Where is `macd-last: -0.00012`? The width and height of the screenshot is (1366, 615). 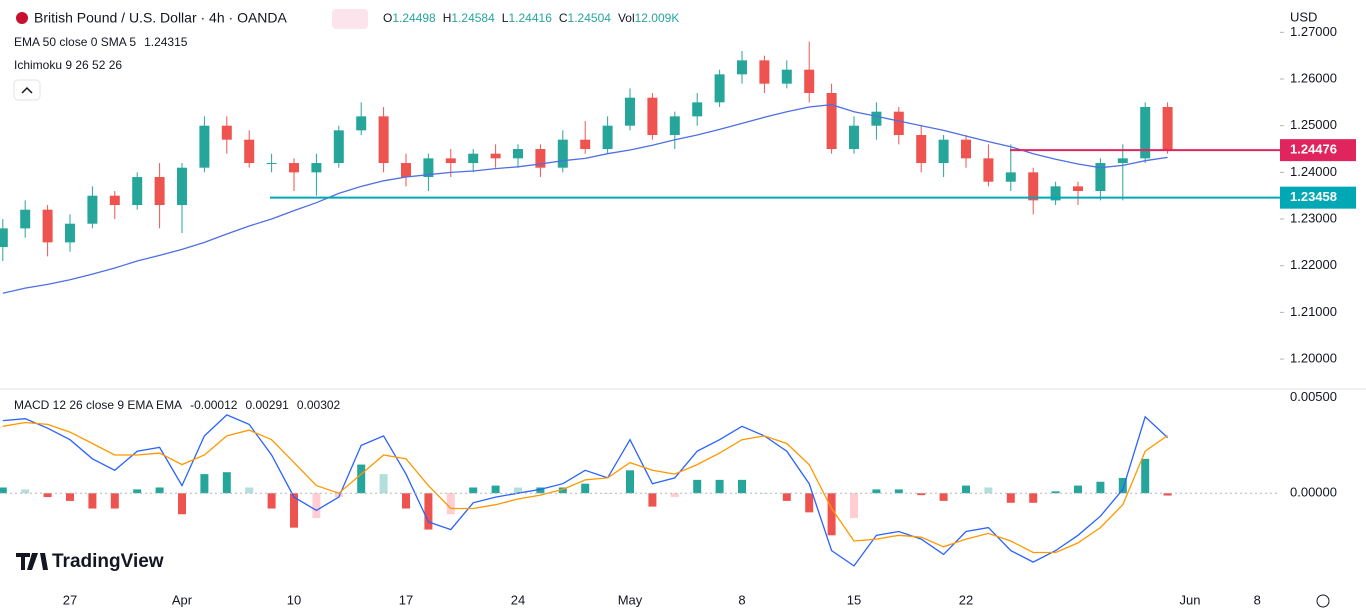 macd-last: -0.00012 is located at coordinates (214, 405).